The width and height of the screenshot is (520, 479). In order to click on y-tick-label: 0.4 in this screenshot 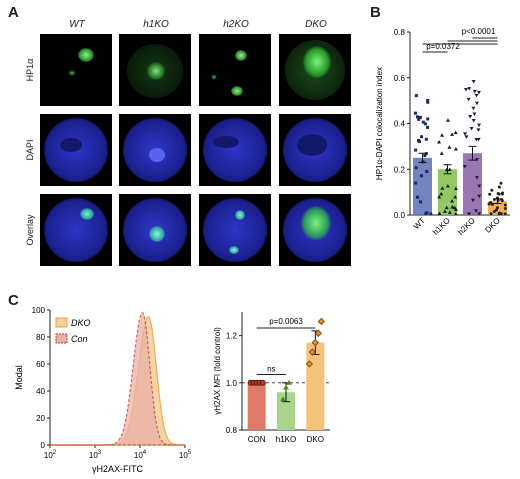, I will do `click(400, 124)`.